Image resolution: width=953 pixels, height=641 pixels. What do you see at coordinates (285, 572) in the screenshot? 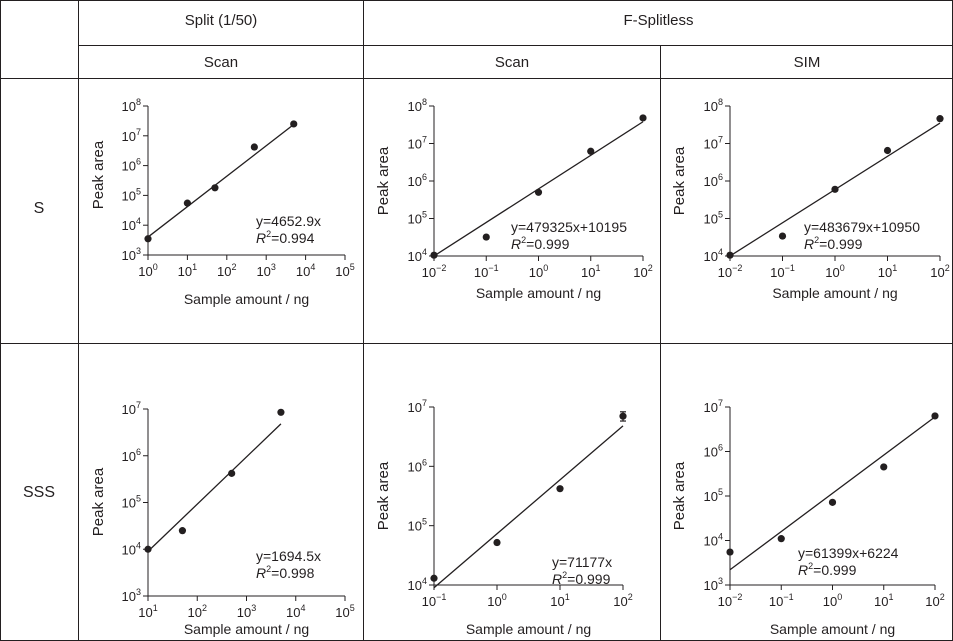
I see `r-squared: R2=0.998` at bounding box center [285, 572].